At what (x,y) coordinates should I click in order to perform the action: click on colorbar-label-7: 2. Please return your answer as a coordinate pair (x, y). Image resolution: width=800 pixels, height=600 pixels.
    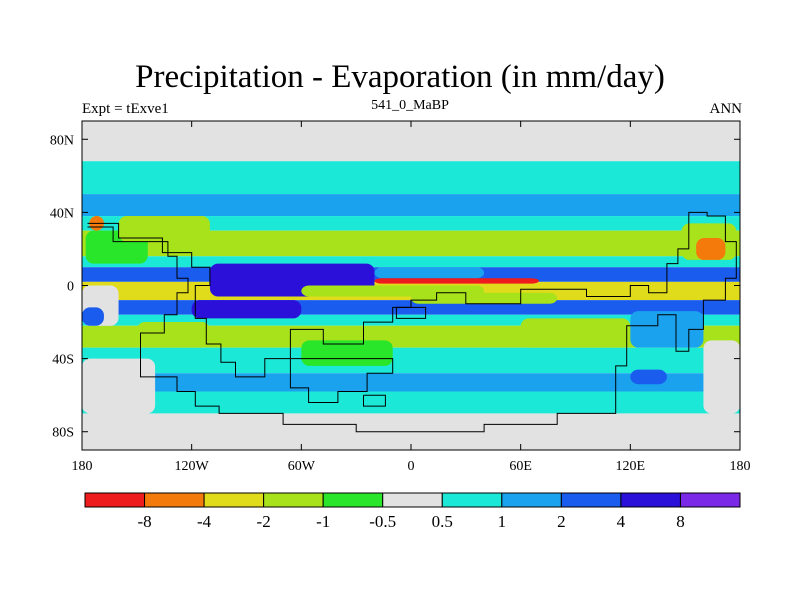
    Looking at the image, I should click on (561, 521).